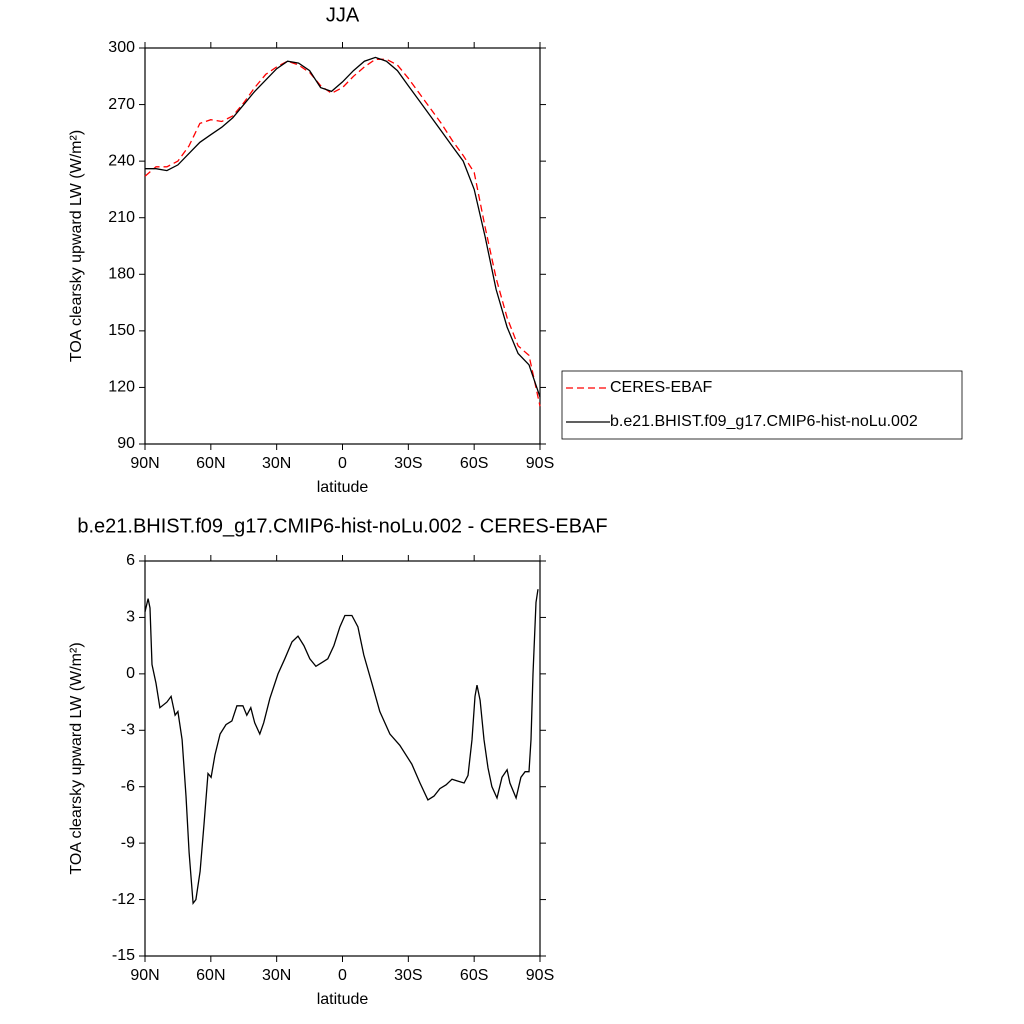  What do you see at coordinates (123, 955) in the screenshot?
I see `y-tick-label: -15` at bounding box center [123, 955].